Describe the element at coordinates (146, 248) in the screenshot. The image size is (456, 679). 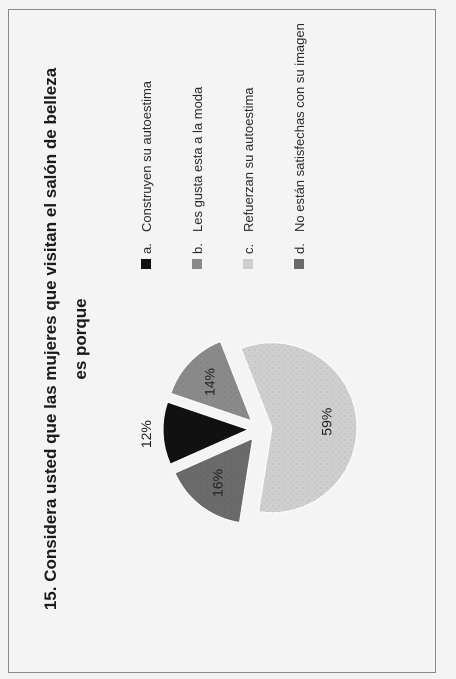
I see `legend-marker: a.` at that location.